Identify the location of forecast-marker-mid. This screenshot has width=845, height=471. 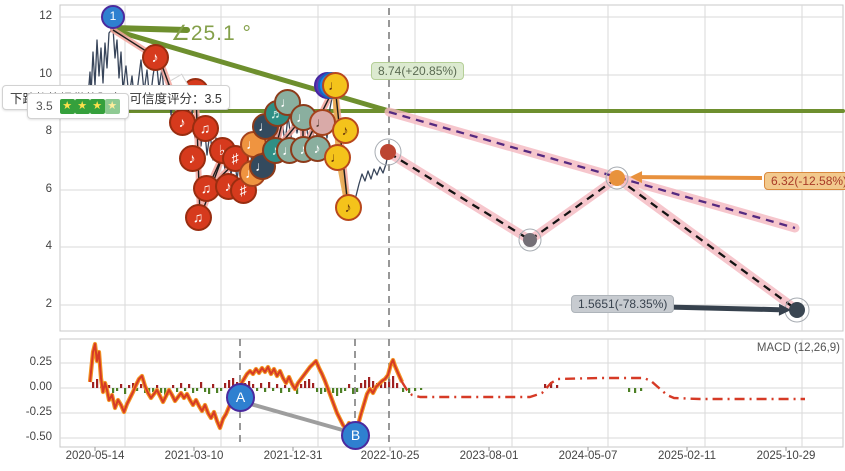
(617, 178).